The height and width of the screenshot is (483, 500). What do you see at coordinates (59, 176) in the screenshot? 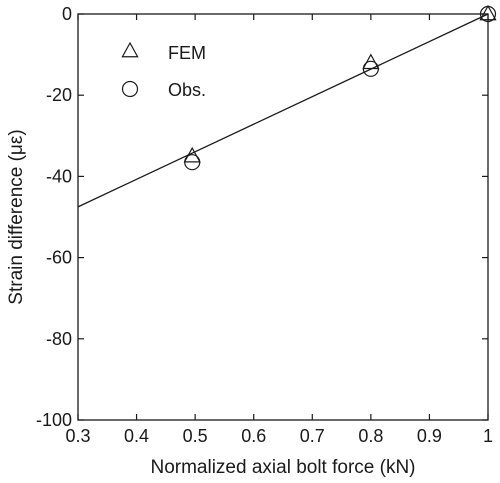
I see `y-tick-label: -40` at bounding box center [59, 176].